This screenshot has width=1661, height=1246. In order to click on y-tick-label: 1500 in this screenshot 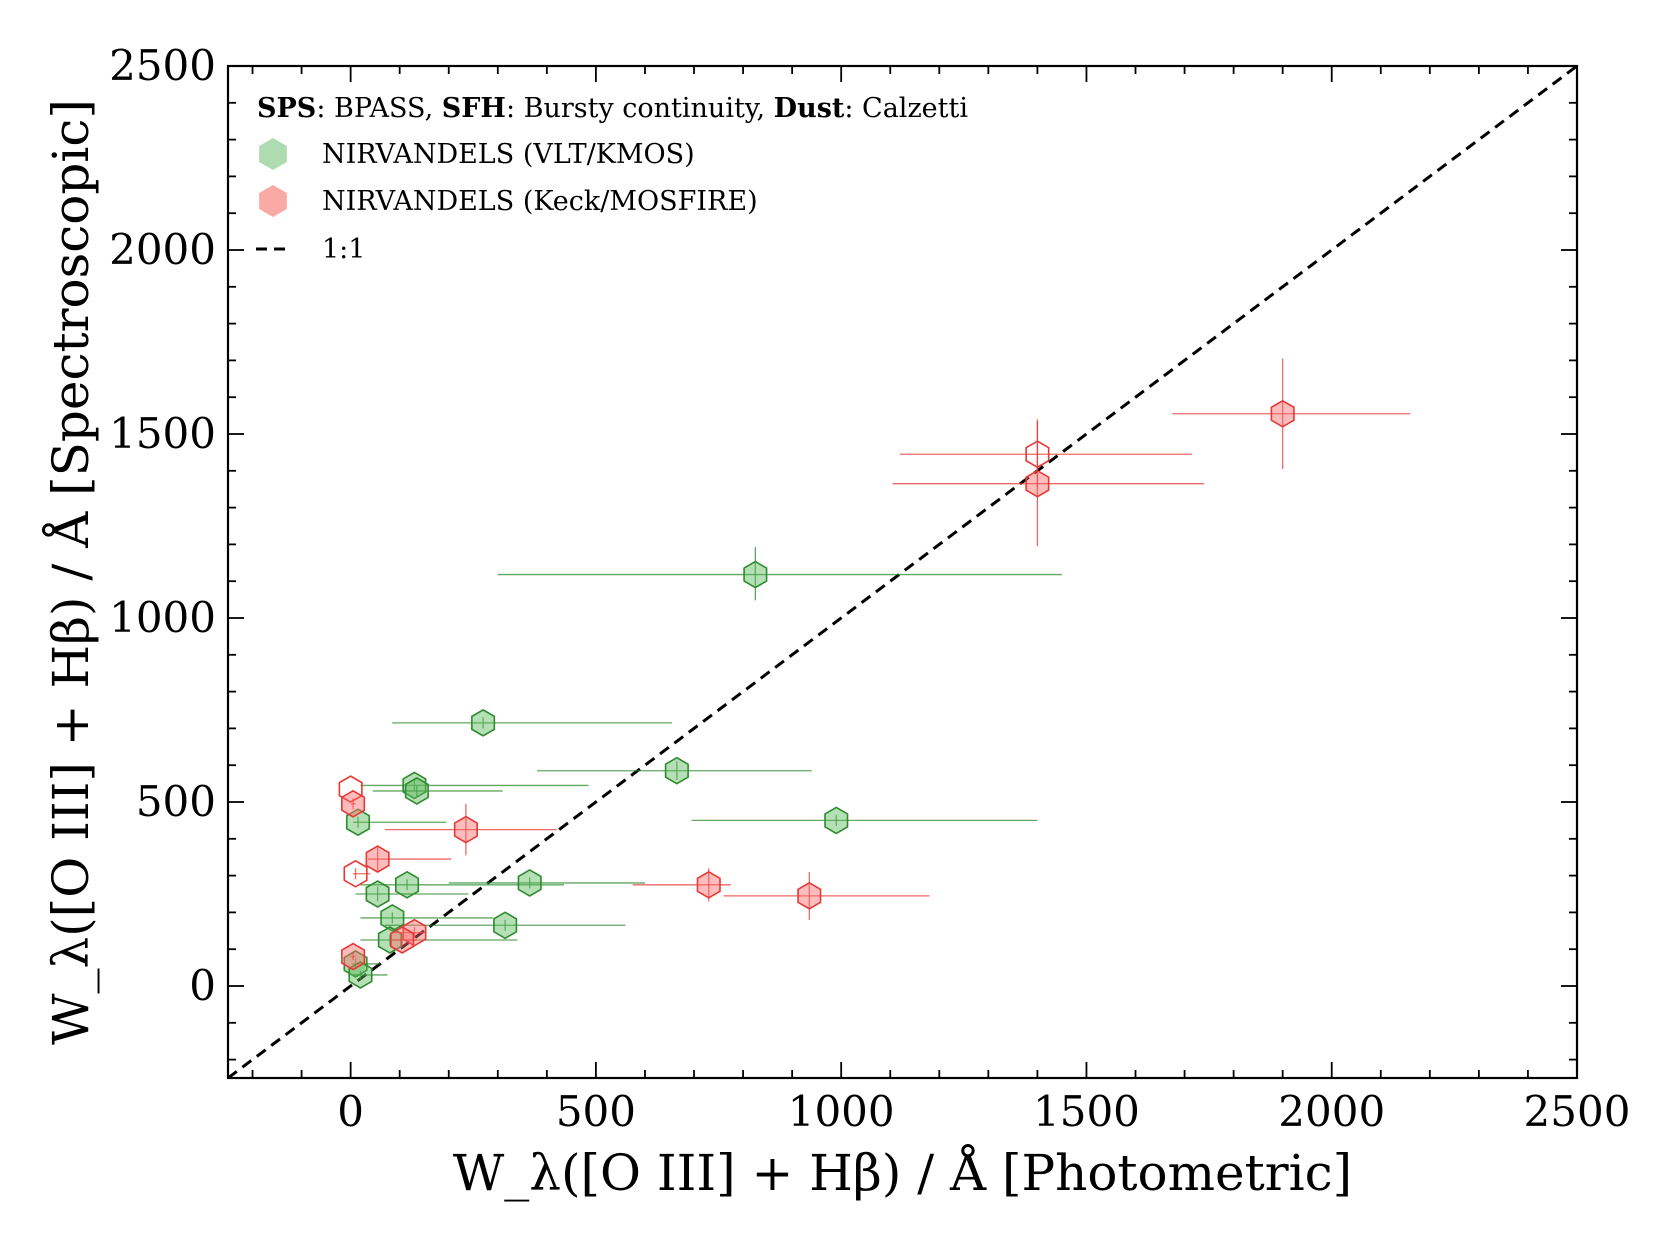, I will do `click(162, 433)`.